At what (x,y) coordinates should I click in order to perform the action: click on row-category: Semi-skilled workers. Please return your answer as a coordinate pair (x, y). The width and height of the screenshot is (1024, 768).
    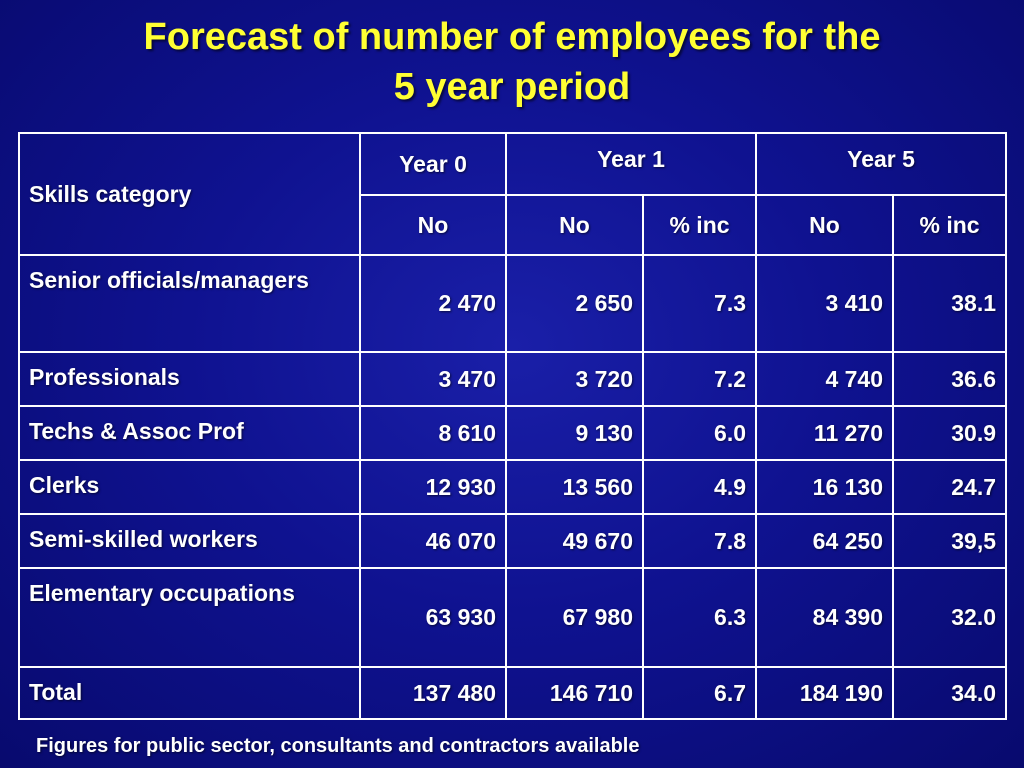
    Looking at the image, I should click on (189, 541).